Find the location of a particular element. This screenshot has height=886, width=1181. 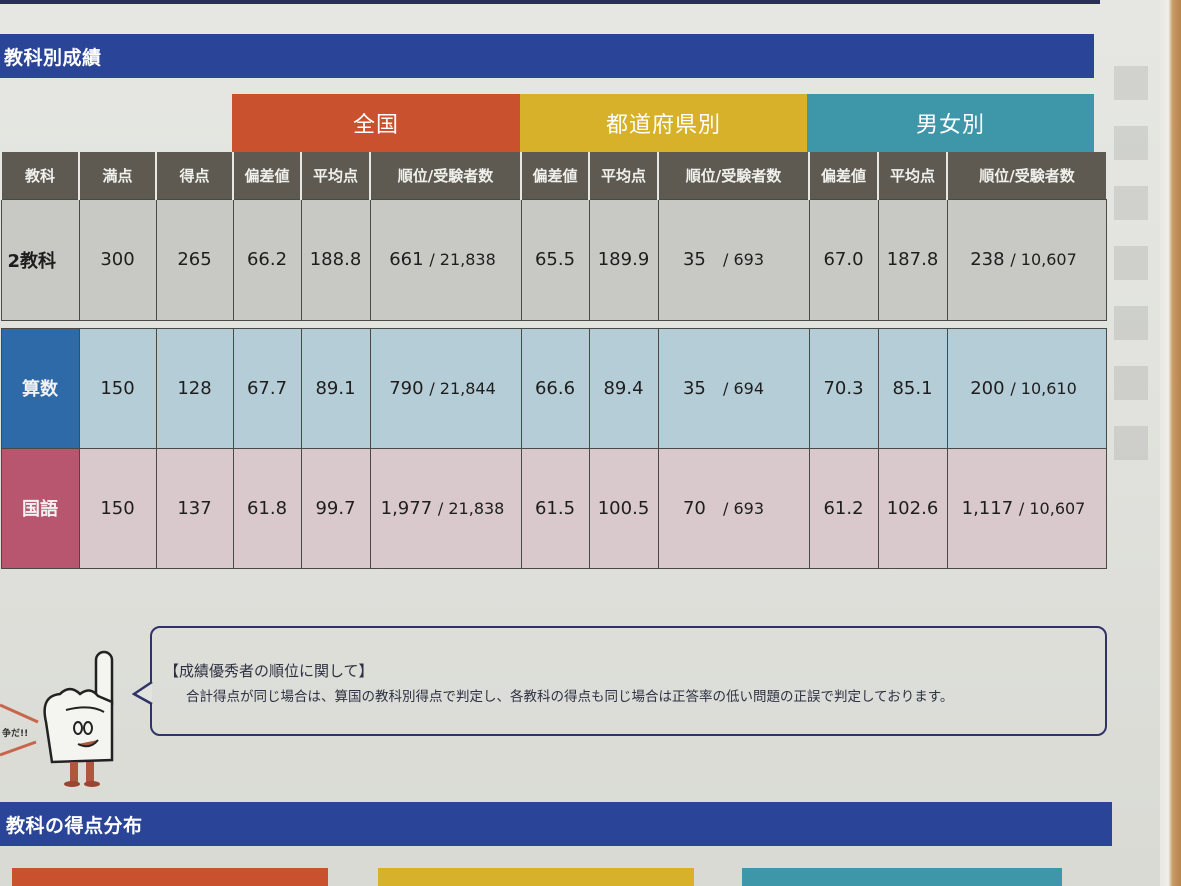

national-average-cell: 188.8 is located at coordinates (335, 259).